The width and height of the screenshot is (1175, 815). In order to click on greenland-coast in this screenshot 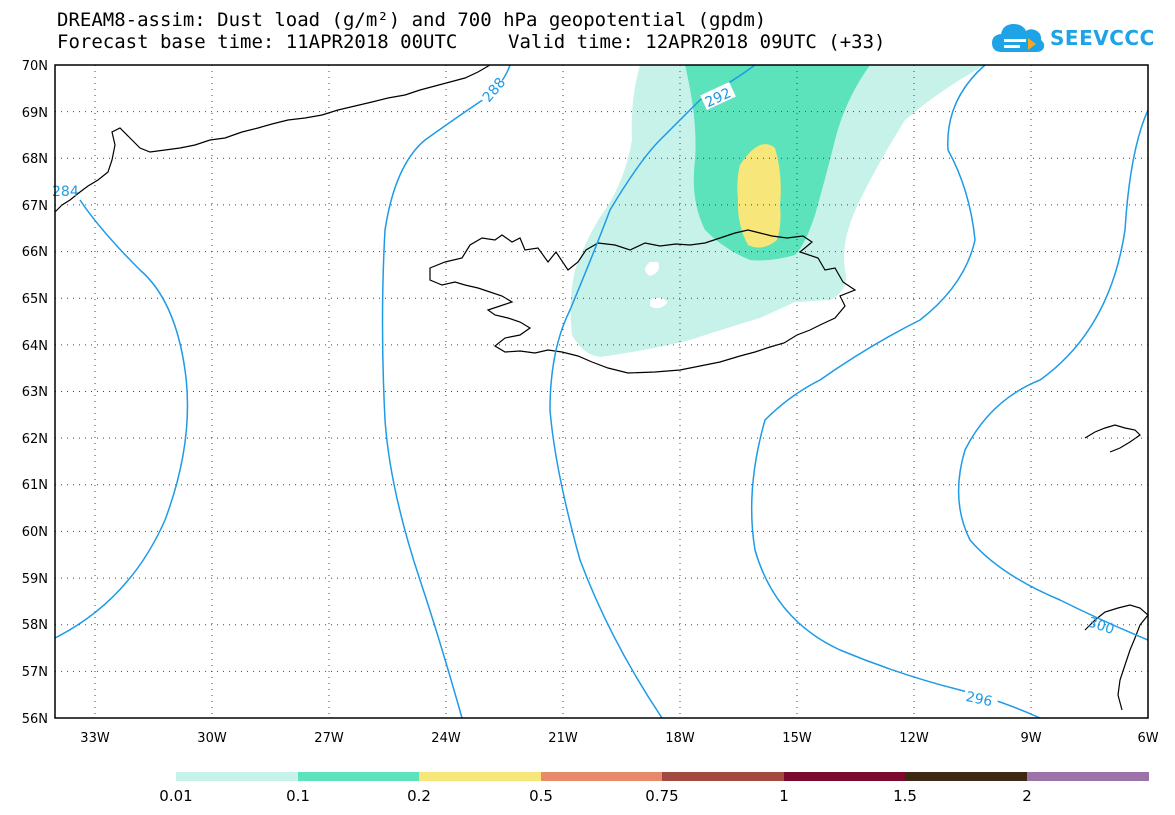, I will do `click(272, 138)`.